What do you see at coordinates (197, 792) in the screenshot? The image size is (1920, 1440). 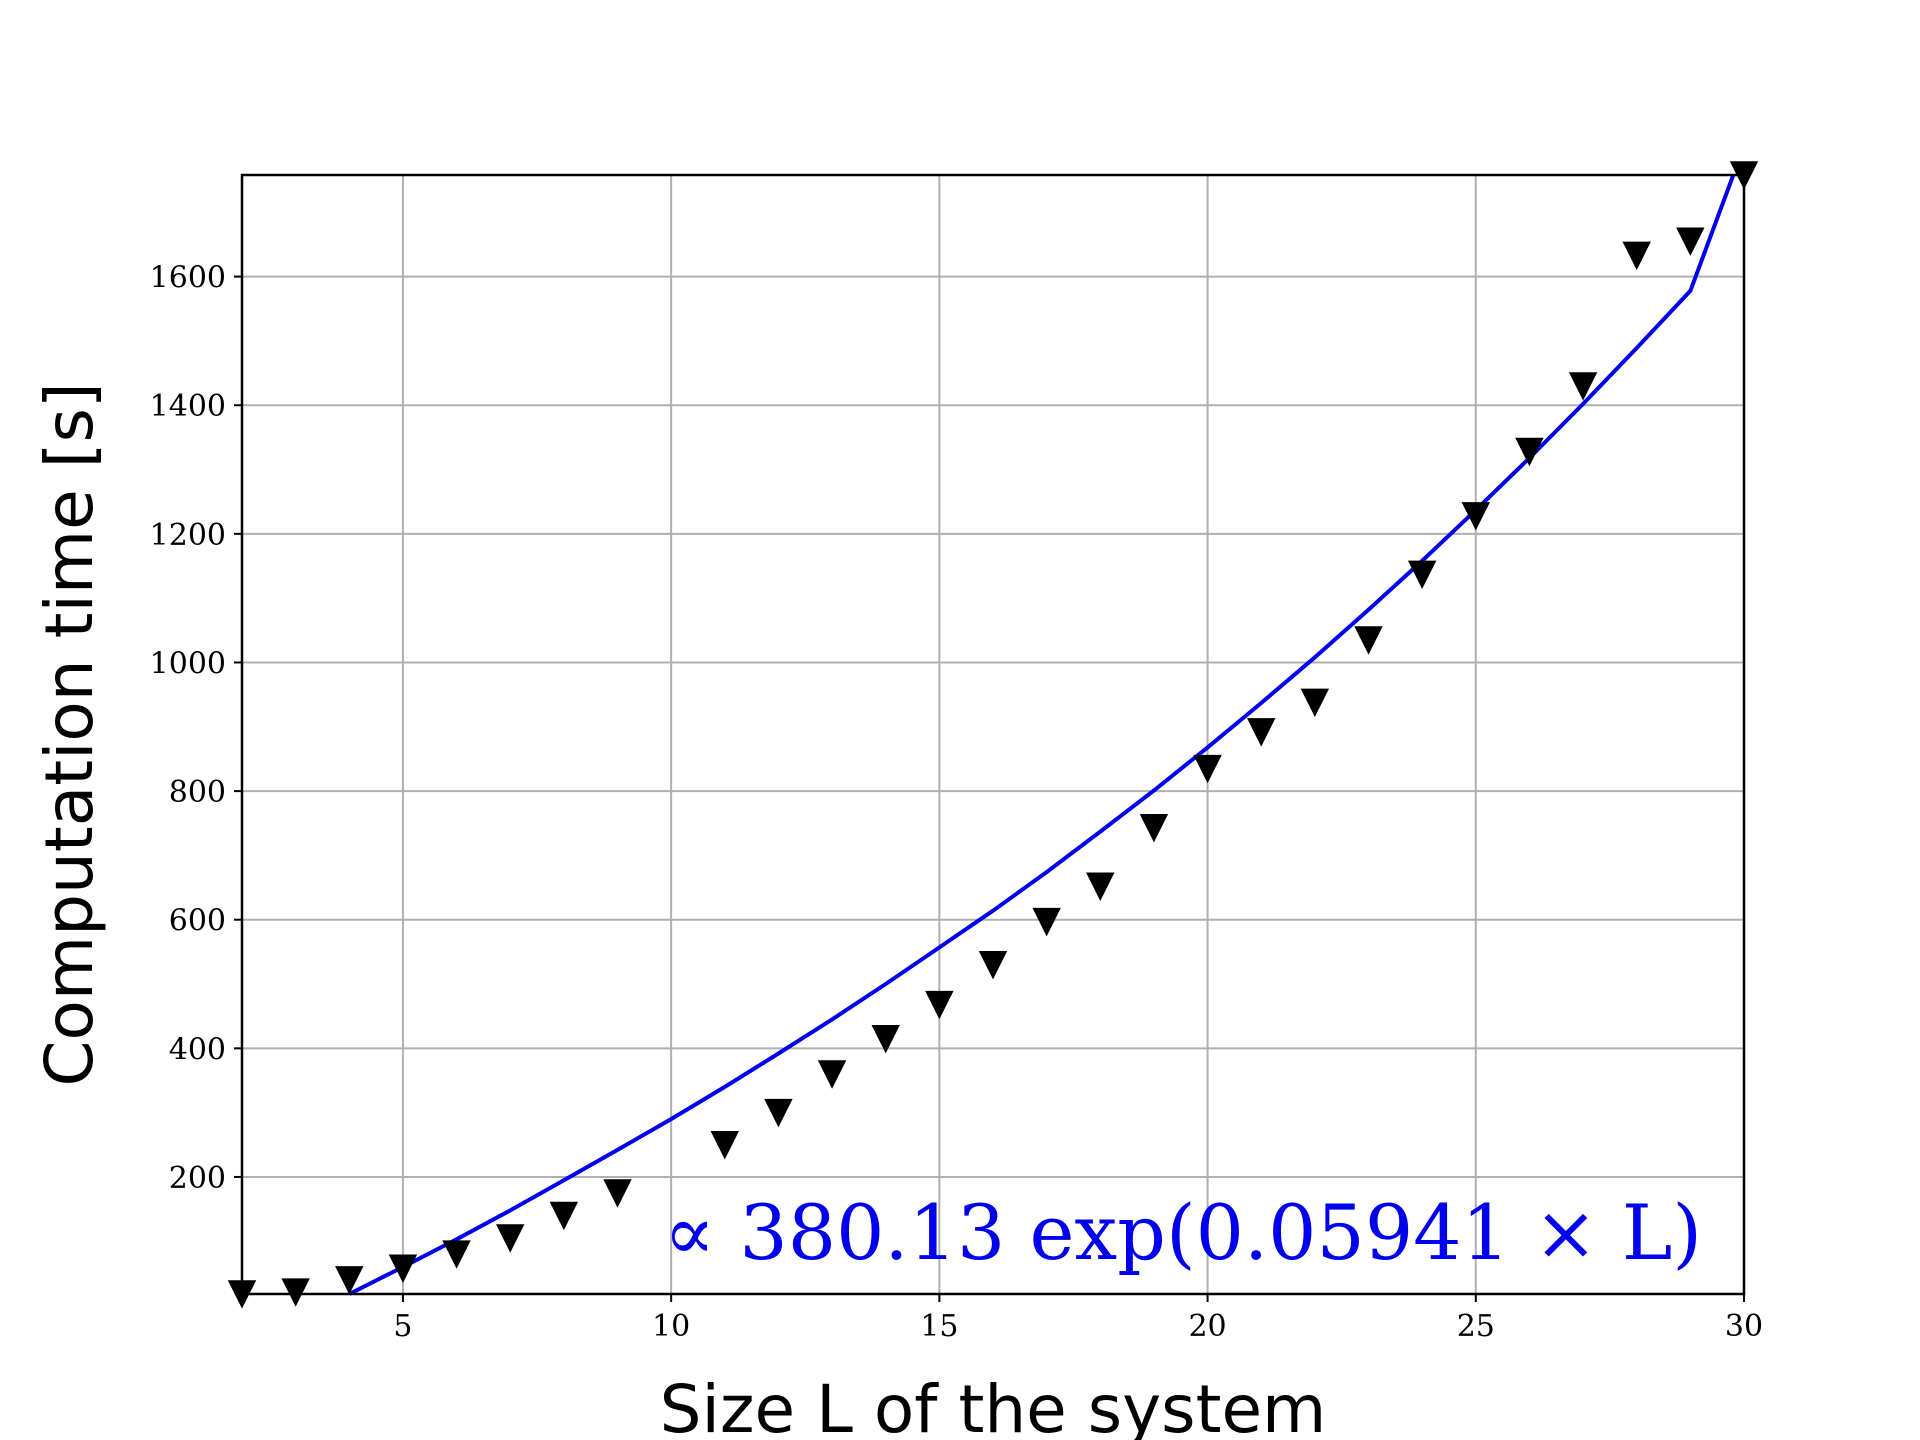 I see `y-tick-label: 800` at bounding box center [197, 792].